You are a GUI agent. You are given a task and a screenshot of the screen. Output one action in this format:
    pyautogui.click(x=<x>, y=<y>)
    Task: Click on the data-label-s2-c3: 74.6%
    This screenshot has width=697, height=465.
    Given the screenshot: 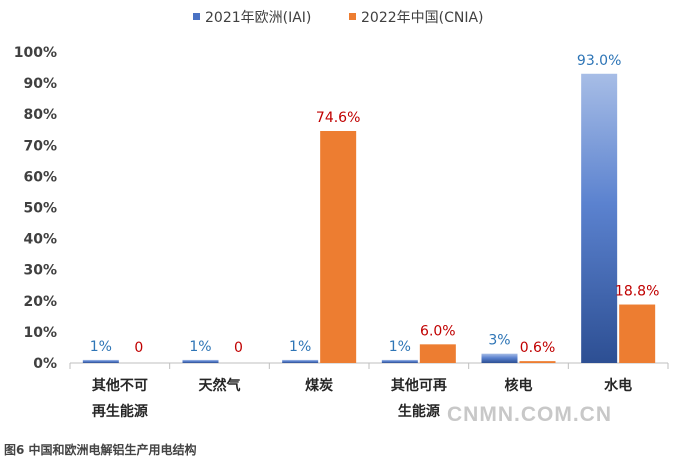 What is the action you would take?
    pyautogui.click(x=338, y=118)
    